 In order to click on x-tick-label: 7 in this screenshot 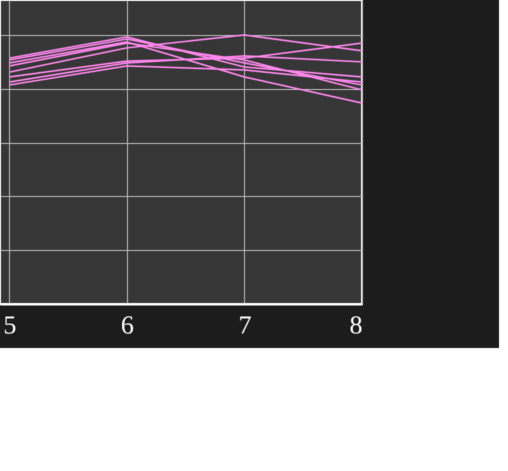, I will do `click(245, 325)`.